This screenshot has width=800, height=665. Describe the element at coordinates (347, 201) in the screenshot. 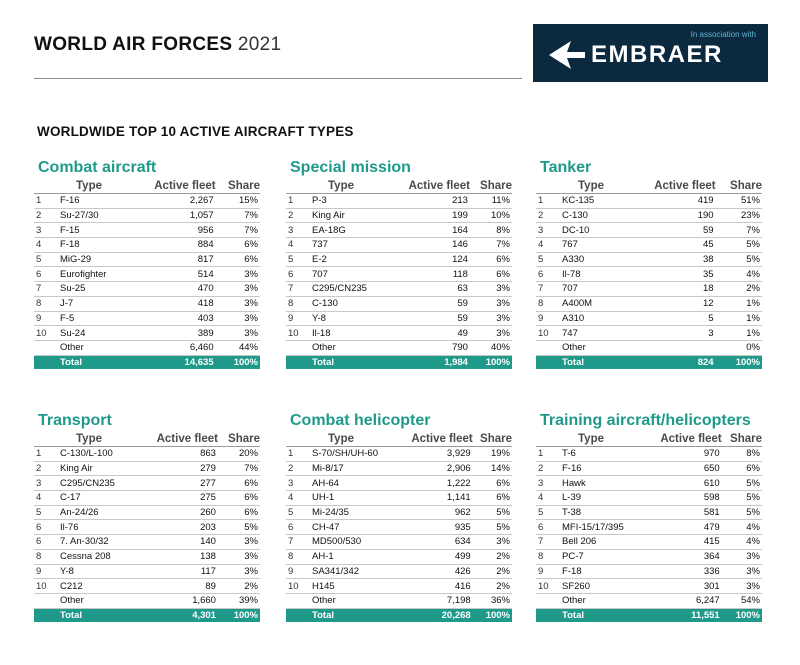

I see `type-cell: P-3` at that location.